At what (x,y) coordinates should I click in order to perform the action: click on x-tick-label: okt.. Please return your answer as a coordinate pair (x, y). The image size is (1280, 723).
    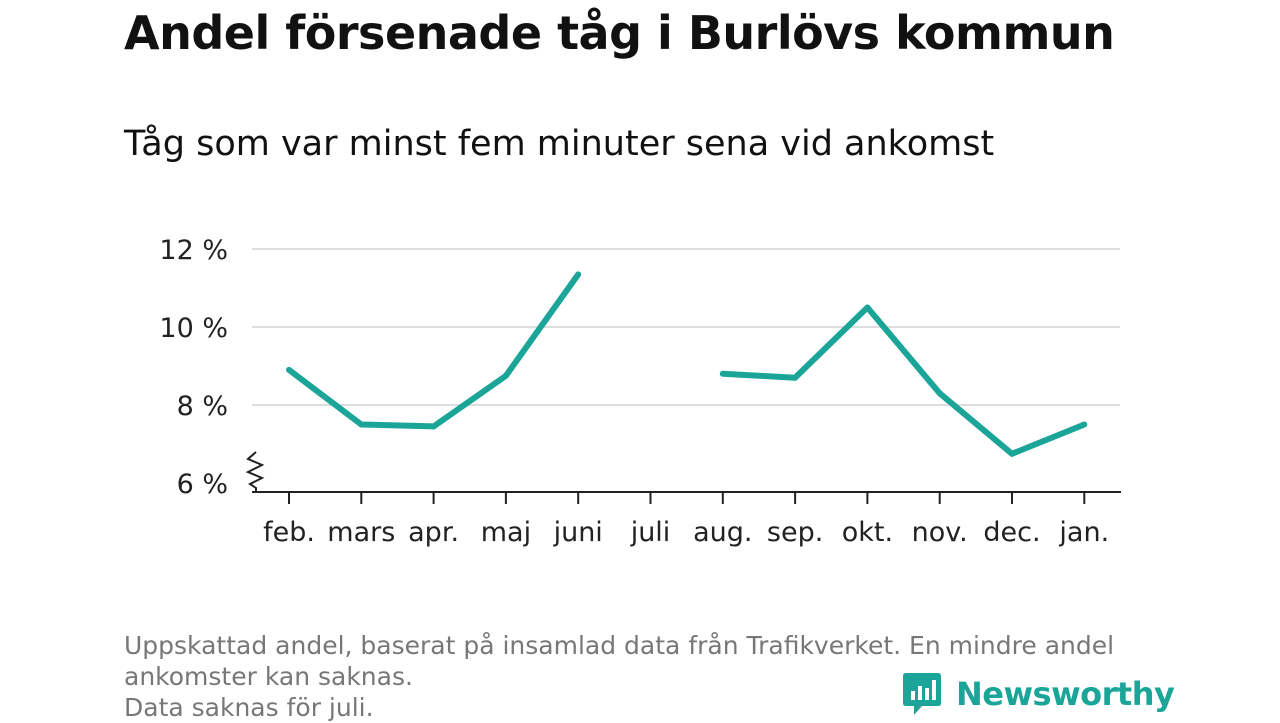
    Looking at the image, I should click on (867, 532).